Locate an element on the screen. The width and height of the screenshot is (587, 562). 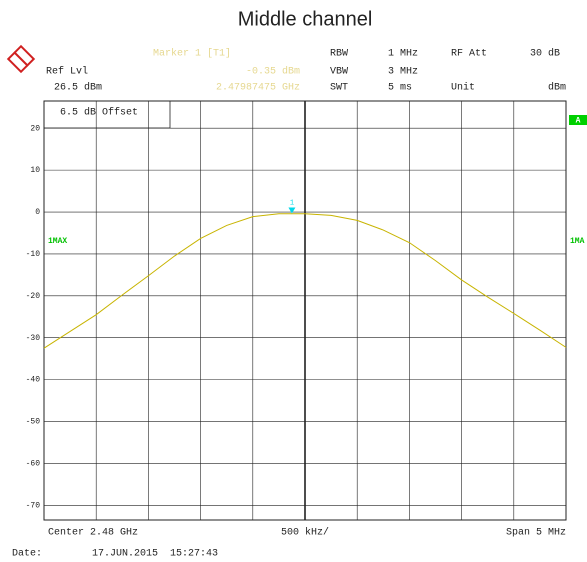
ref-lvl: 26.5 dBm is located at coordinates (78, 88).